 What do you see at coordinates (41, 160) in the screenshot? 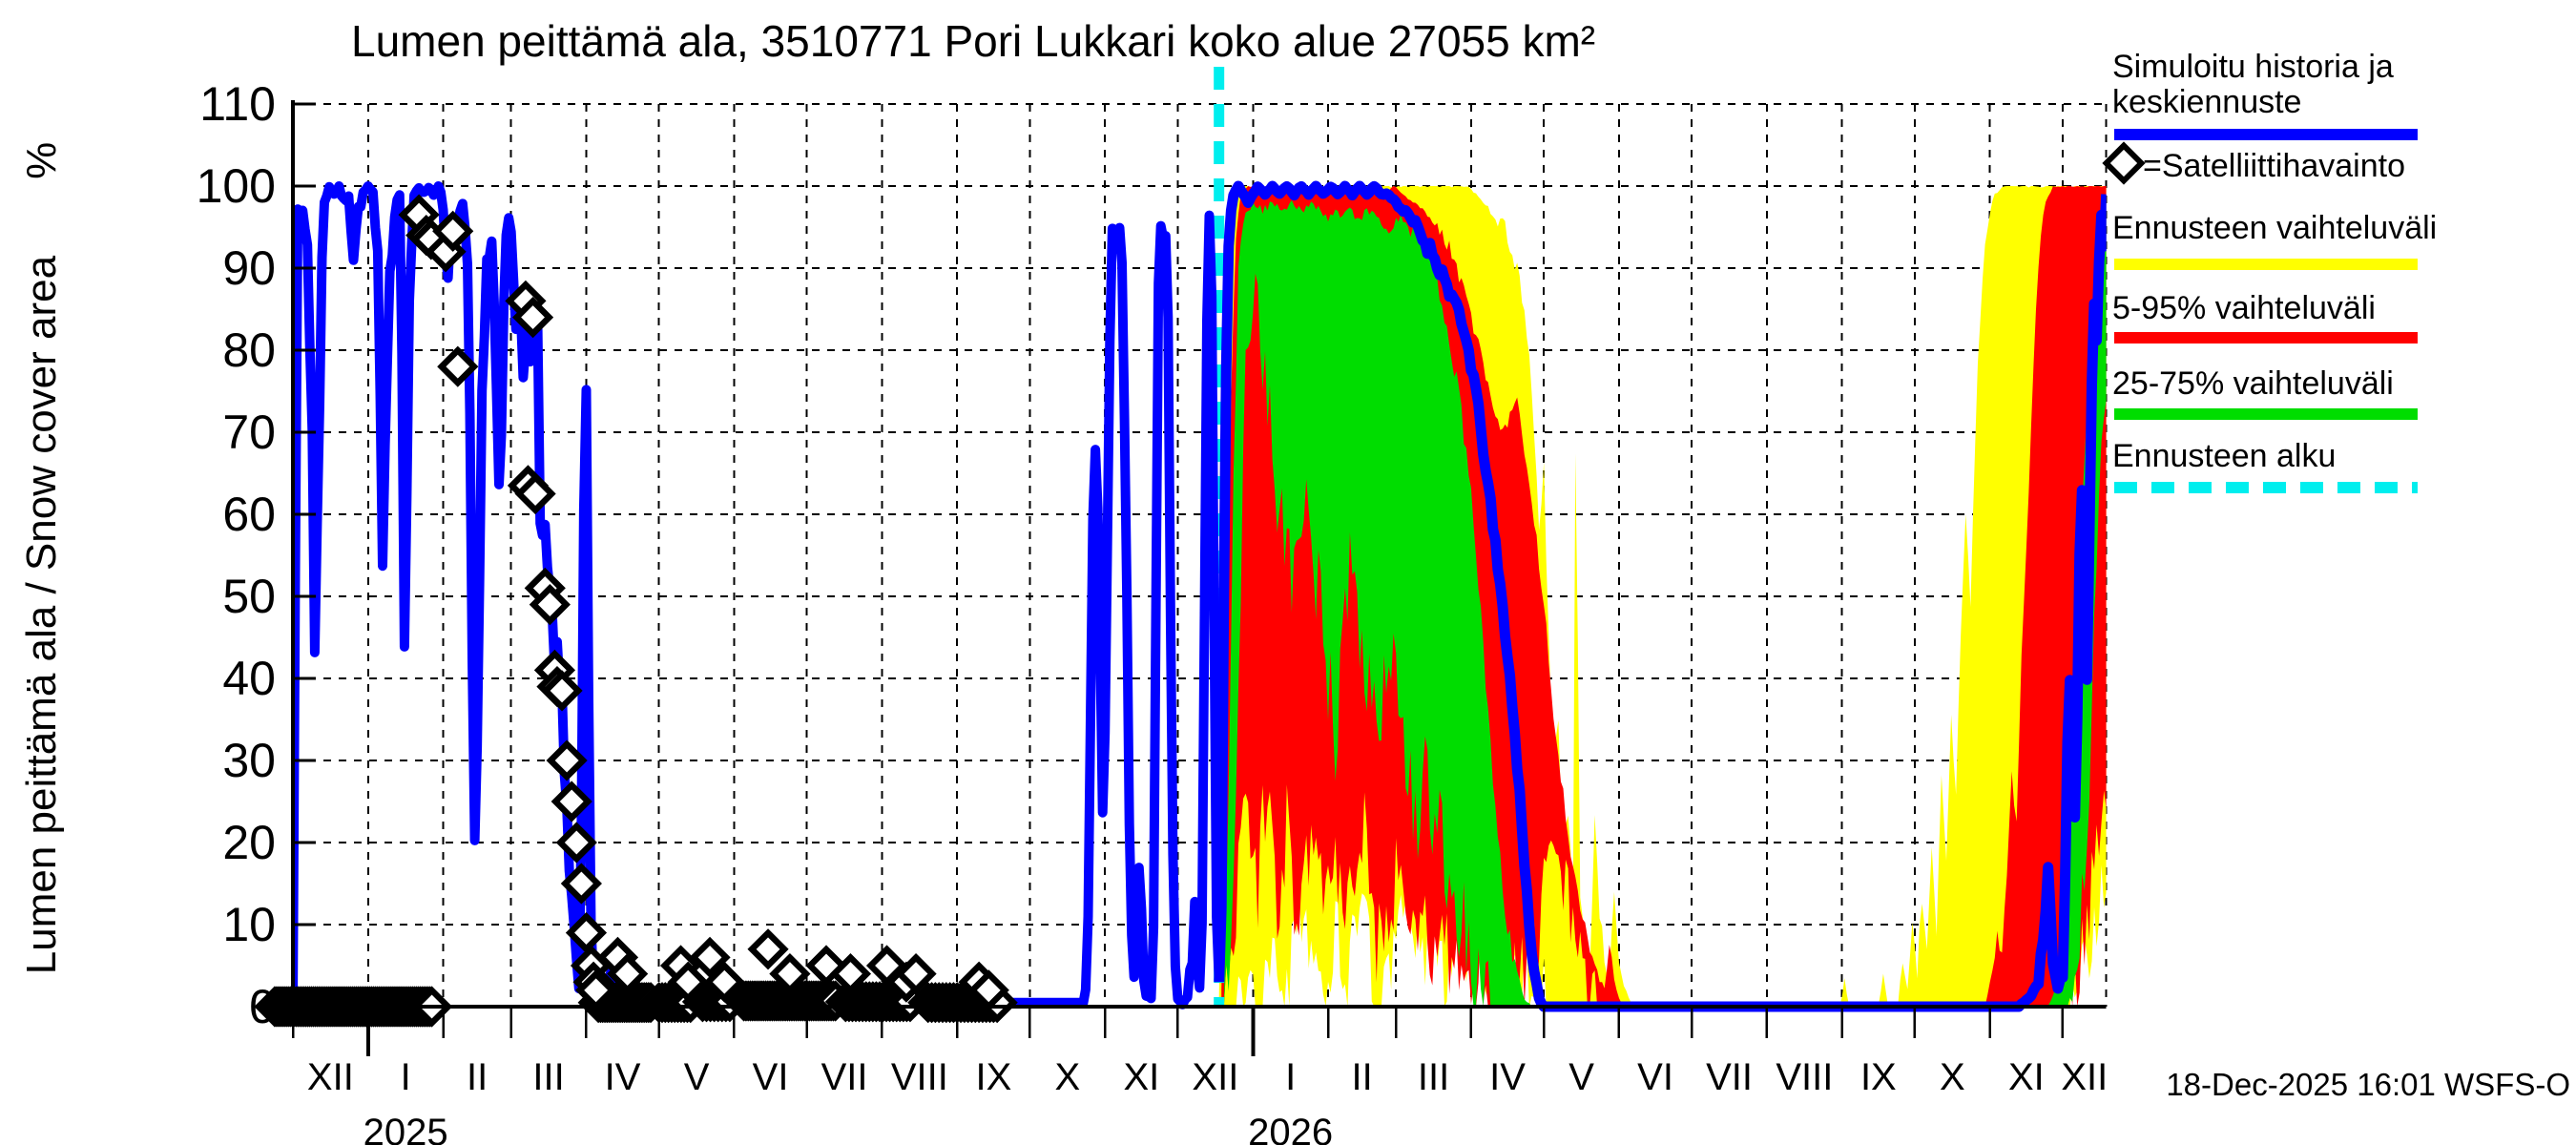
I see `y-axis-unit: %` at bounding box center [41, 160].